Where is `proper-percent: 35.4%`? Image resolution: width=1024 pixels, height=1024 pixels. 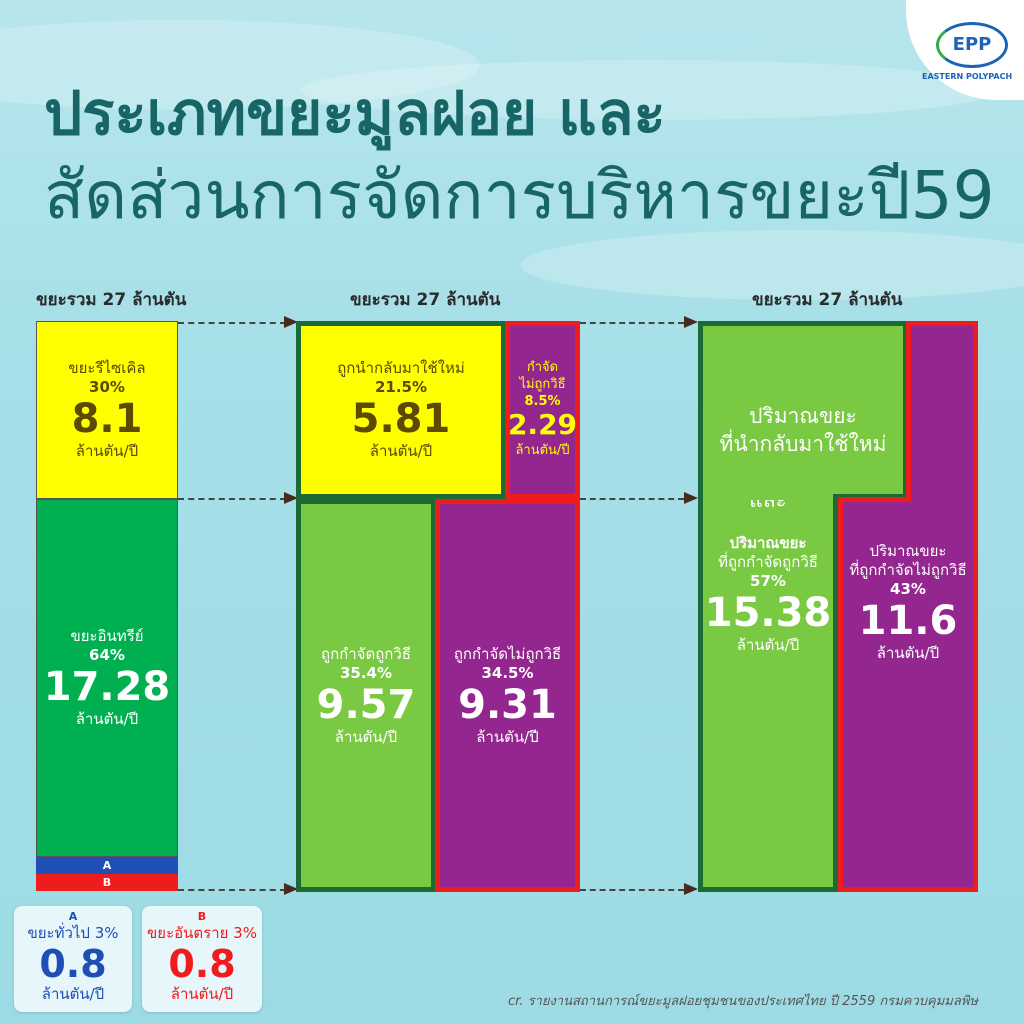 proper-percent: 35.4% is located at coordinates (366, 672).